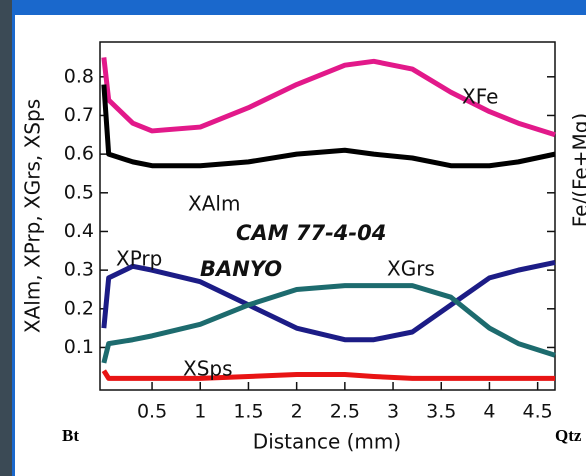 The height and width of the screenshot is (476, 586). What do you see at coordinates (208, 369) in the screenshot?
I see `series-label: XSps` at bounding box center [208, 369].